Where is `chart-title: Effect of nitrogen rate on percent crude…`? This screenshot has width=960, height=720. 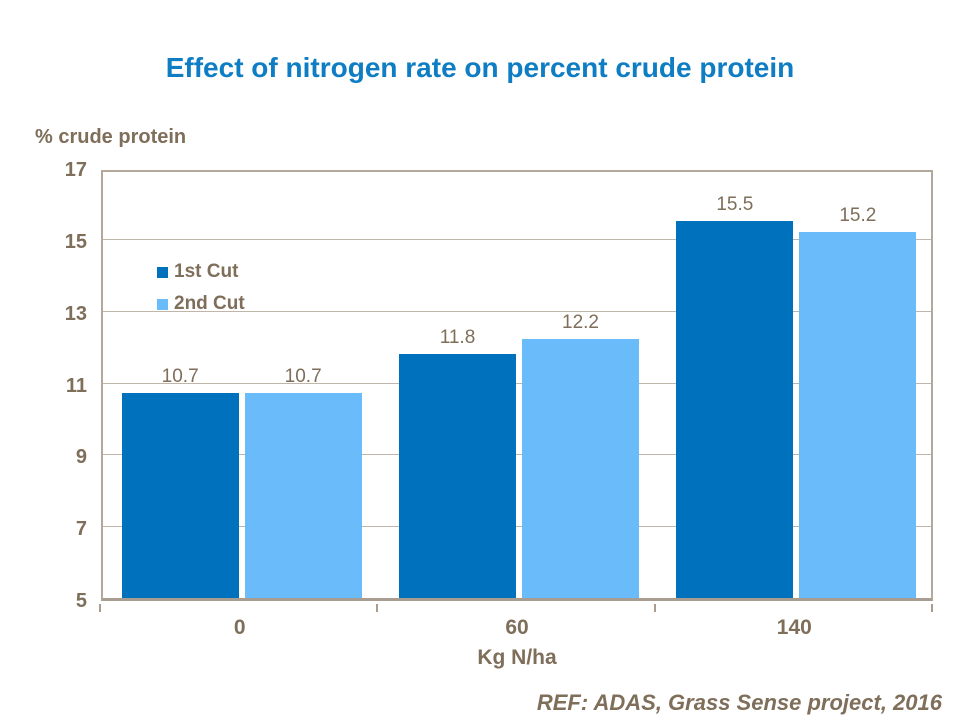
chart-title: Effect of nitrogen rate on percent crude… is located at coordinates (480, 67).